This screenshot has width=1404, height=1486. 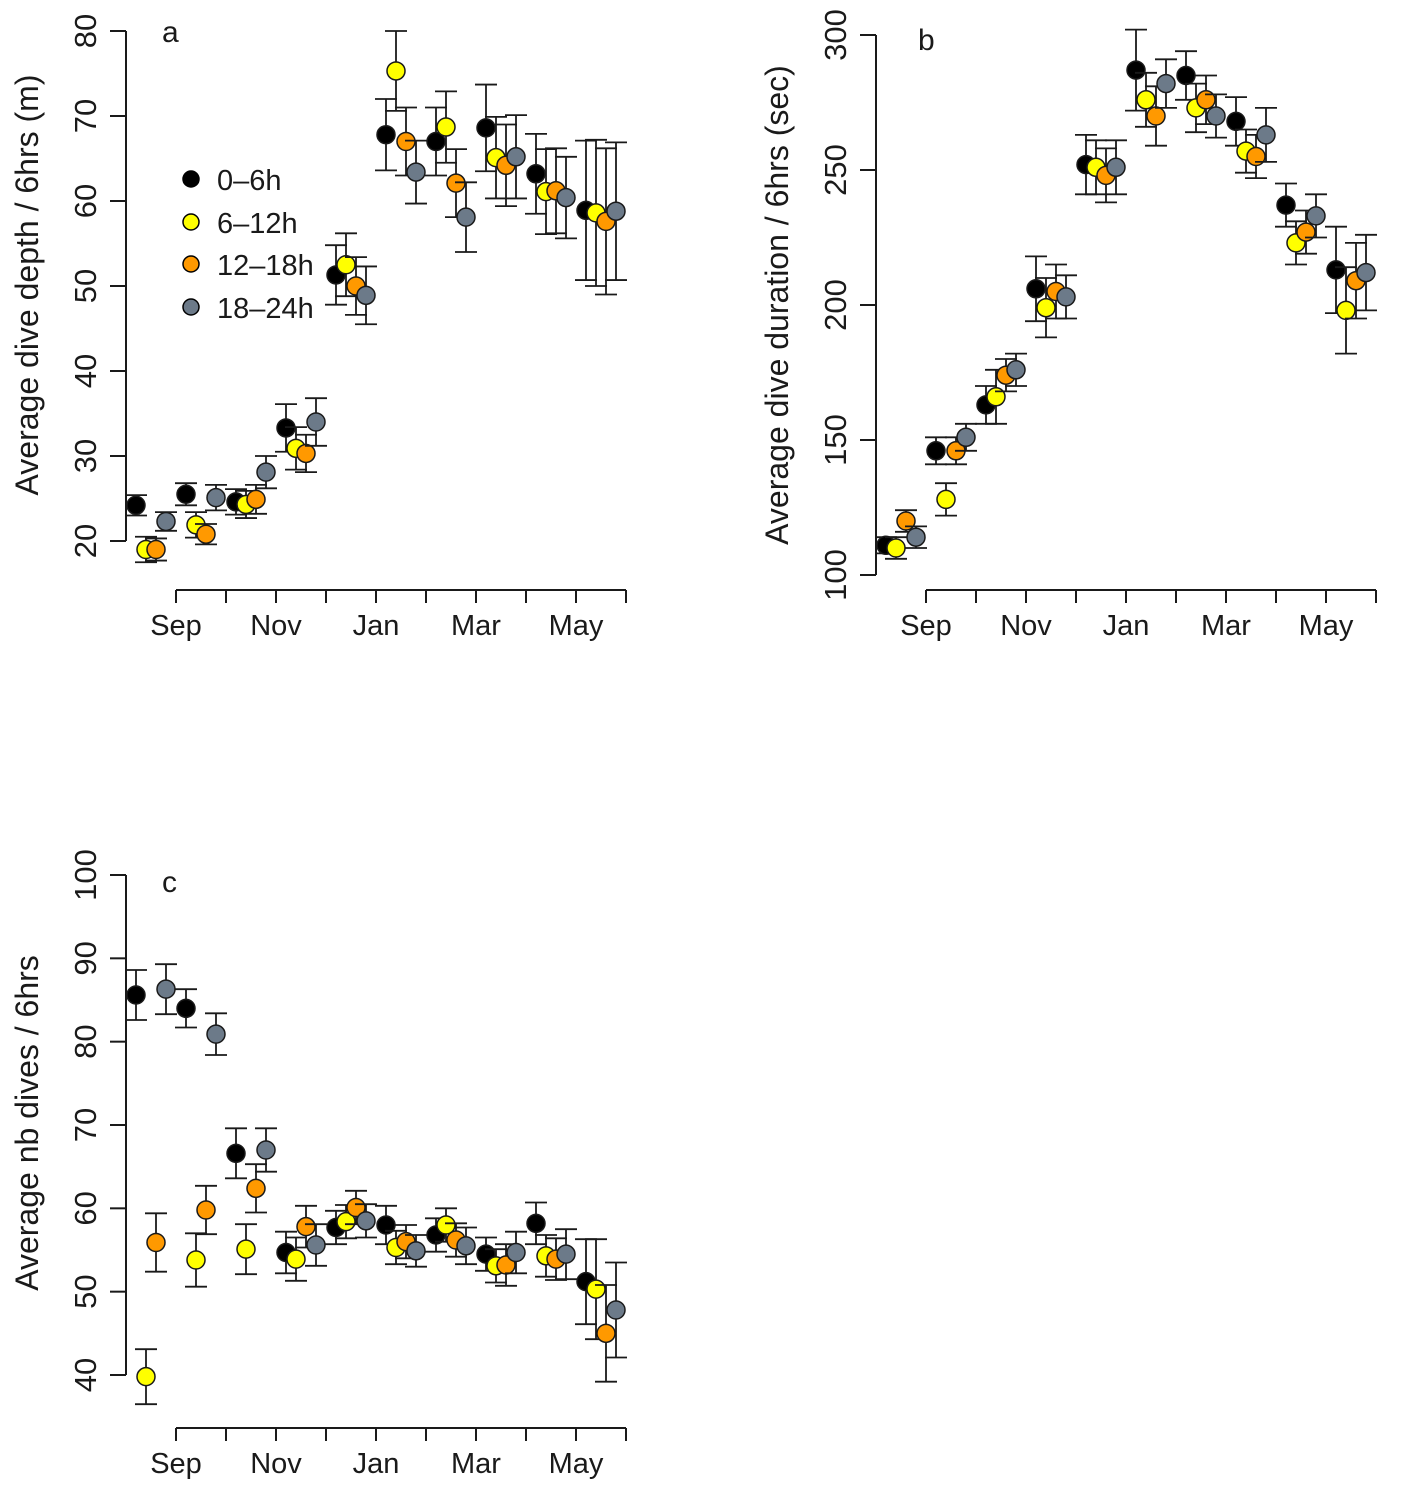 I want to click on b-y-tick-label: 300, so click(x=835, y=35).